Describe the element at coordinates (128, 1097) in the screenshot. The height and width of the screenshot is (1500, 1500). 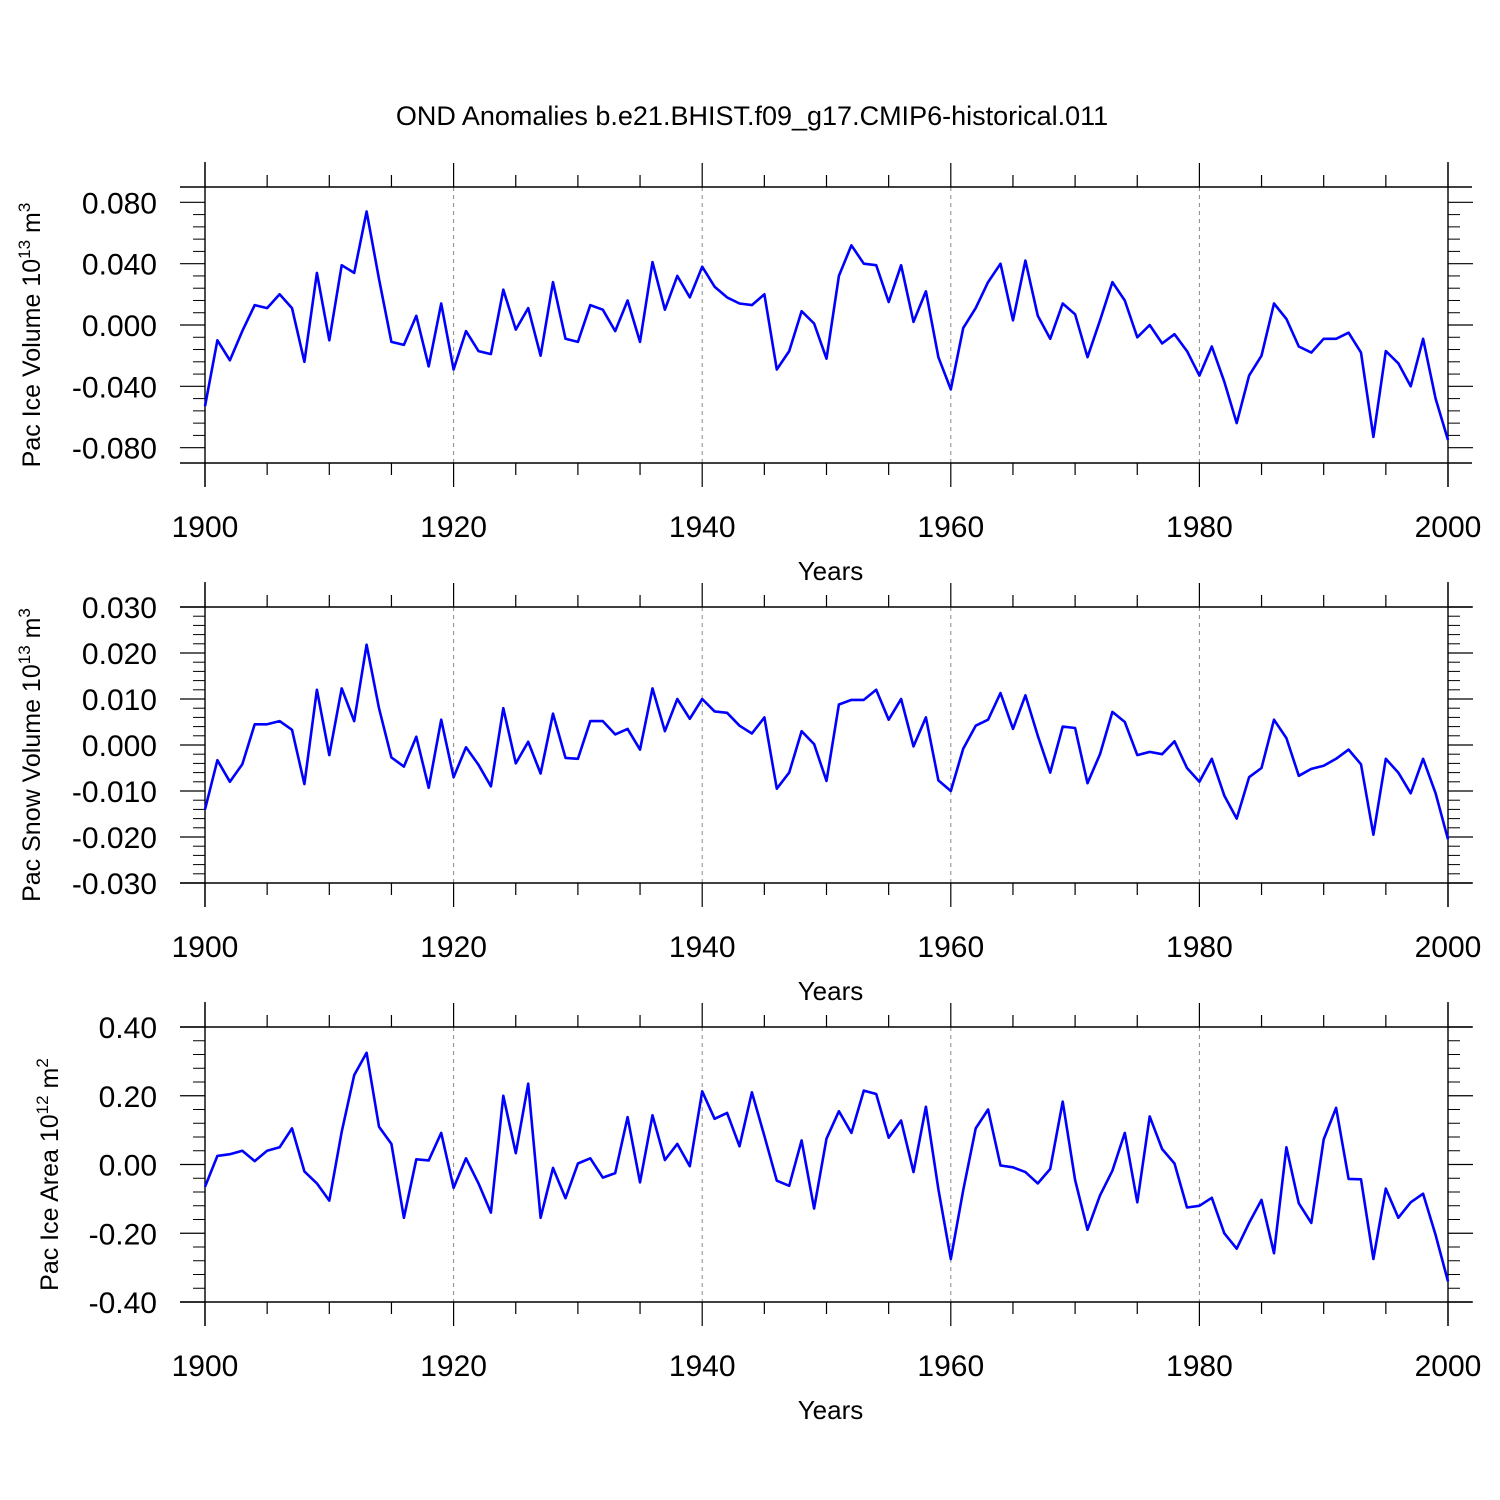
I see `y-tick-label: 0.20` at that location.